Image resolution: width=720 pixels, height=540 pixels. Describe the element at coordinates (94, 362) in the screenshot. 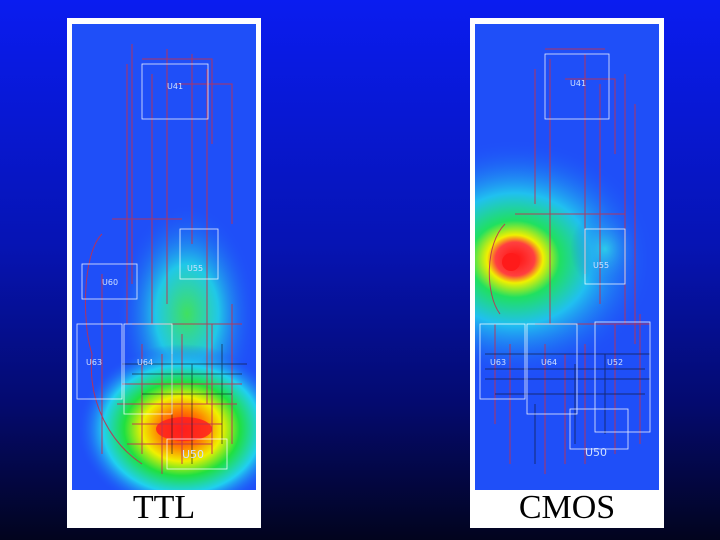

I see `ttl-chip-label-u63: U63` at that location.